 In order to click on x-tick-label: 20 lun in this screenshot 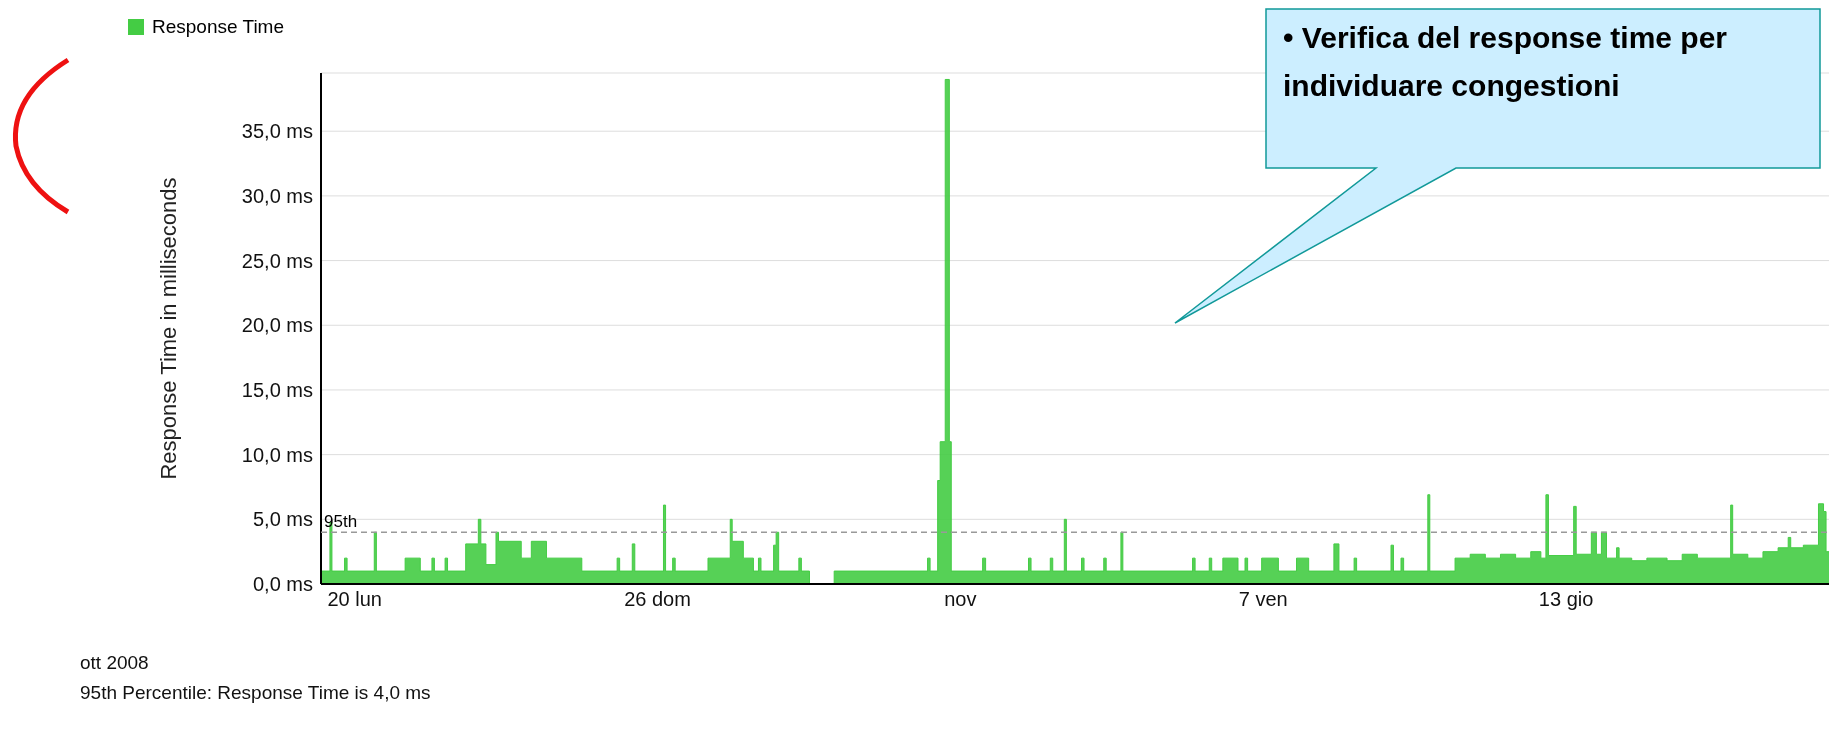, I will do `click(354, 599)`.